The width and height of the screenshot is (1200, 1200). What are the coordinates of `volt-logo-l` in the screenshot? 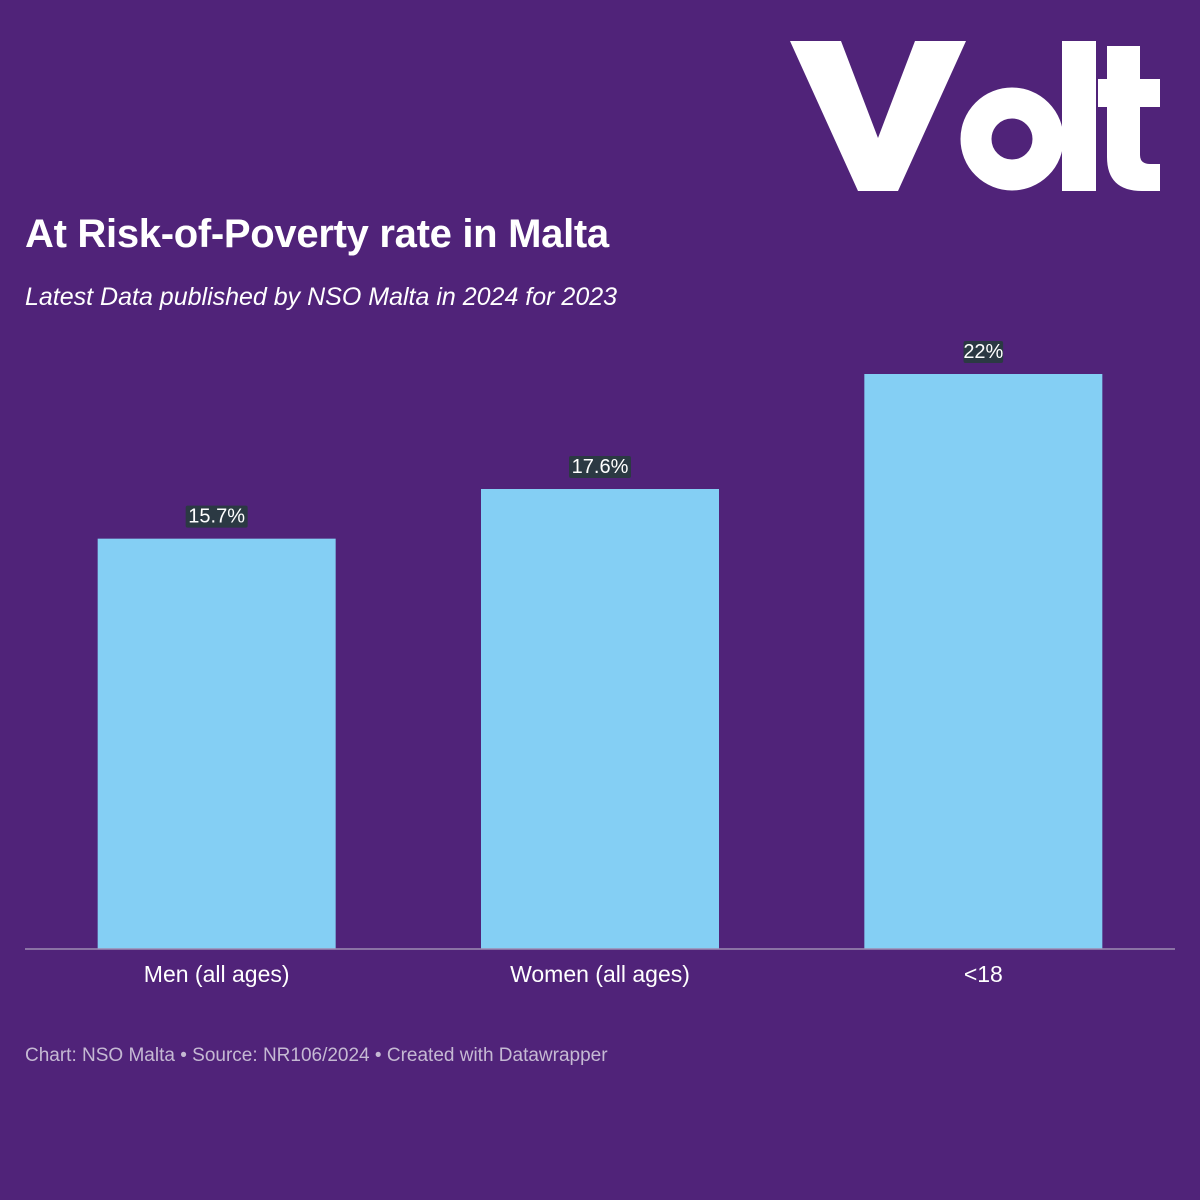 It's located at (1079, 116).